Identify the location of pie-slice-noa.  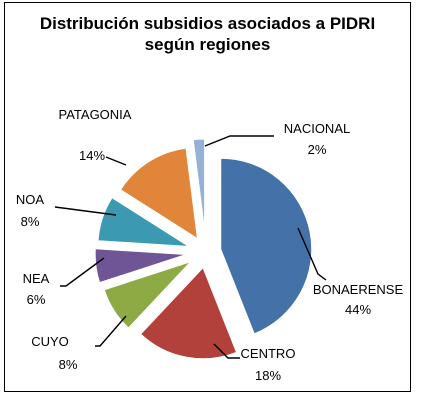
(143, 221).